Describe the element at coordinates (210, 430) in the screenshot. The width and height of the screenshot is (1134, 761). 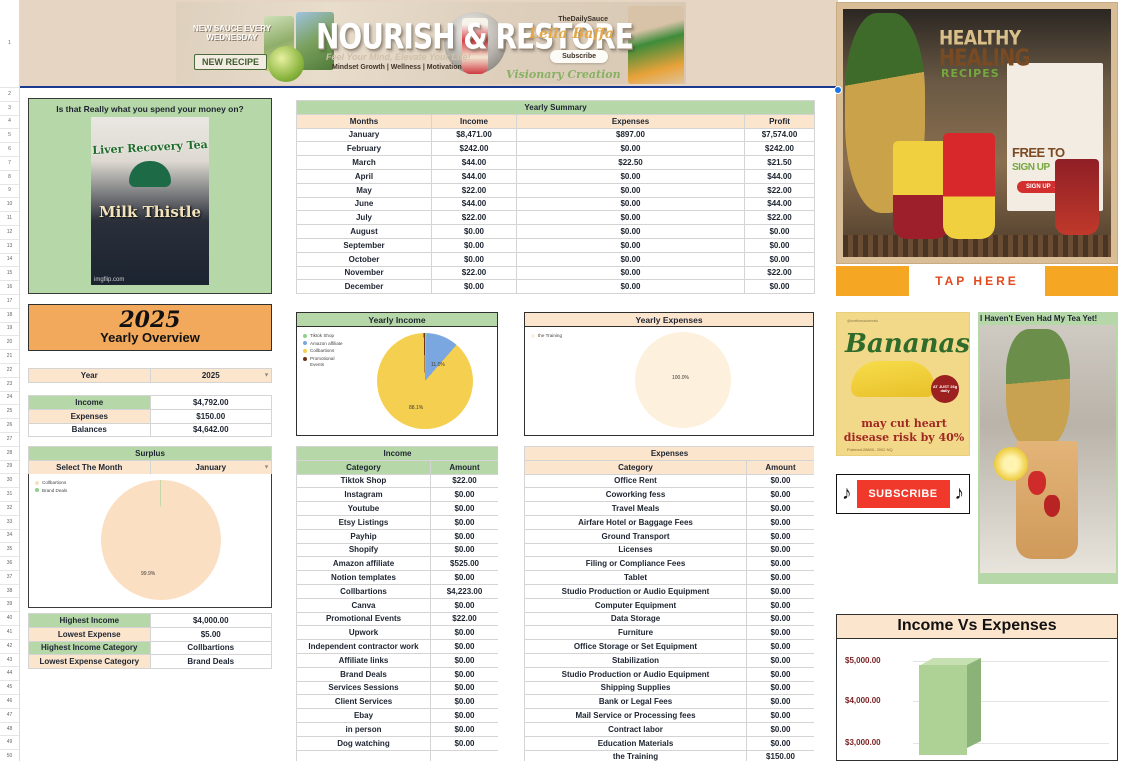
I see `table-cell: $4,642.00` at that location.